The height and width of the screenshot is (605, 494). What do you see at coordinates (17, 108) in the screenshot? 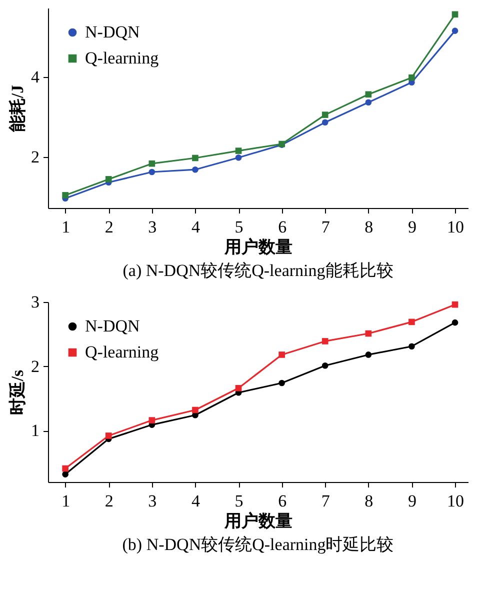
I see `y-axis-title: 能耗/J` at bounding box center [17, 108].